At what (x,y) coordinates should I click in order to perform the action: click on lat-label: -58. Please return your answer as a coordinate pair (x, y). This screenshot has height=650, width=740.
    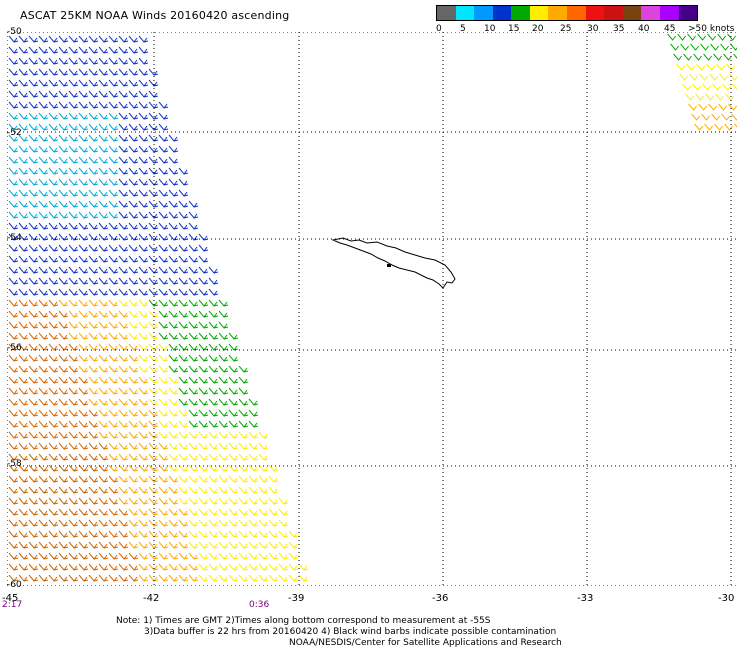
    Looking at the image, I should click on (14, 464).